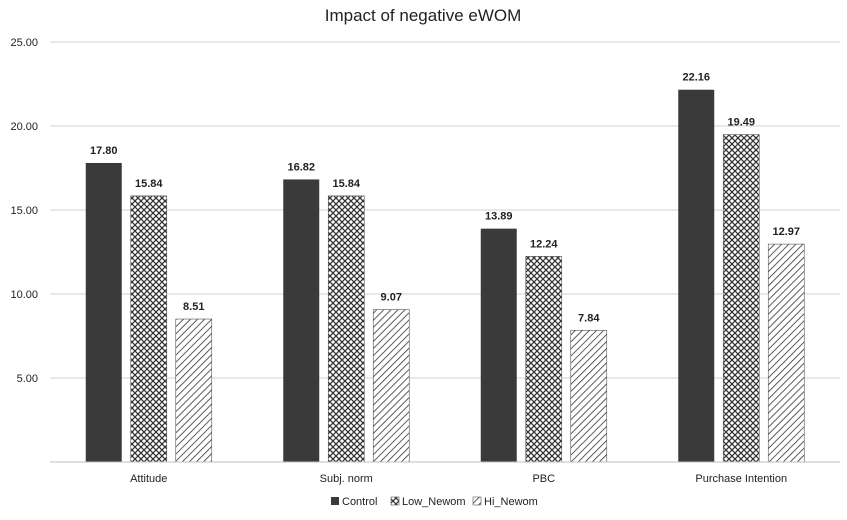 This screenshot has height=520, width=847. Describe the element at coordinates (24, 43) in the screenshot. I see `y-tick-label: 25.00` at that location.